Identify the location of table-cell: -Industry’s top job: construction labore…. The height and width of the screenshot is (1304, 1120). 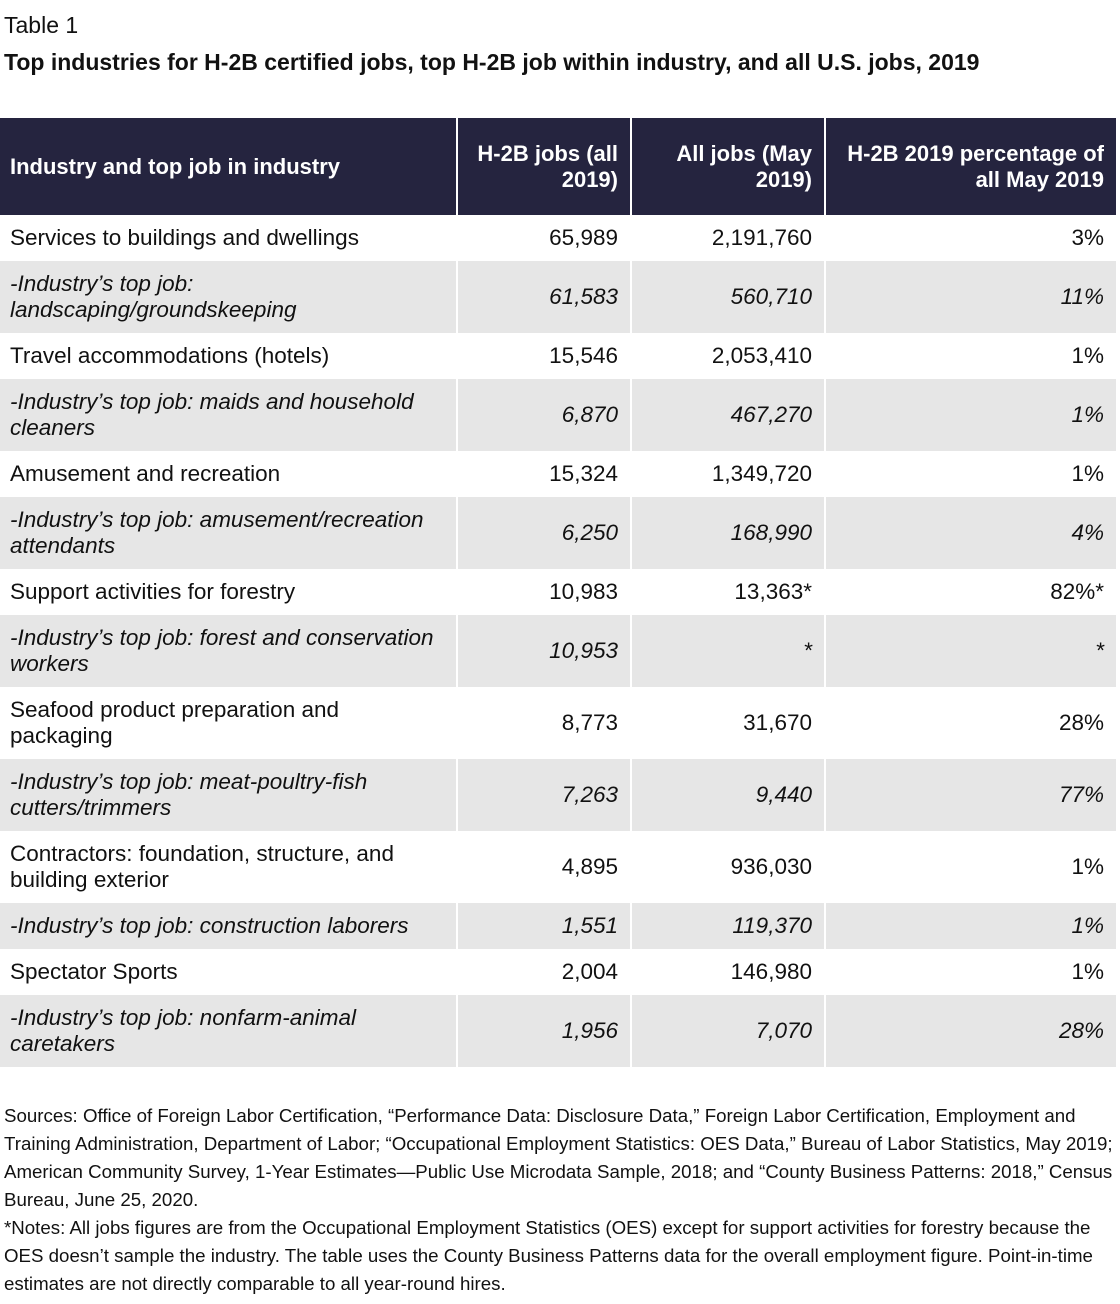
(228, 926).